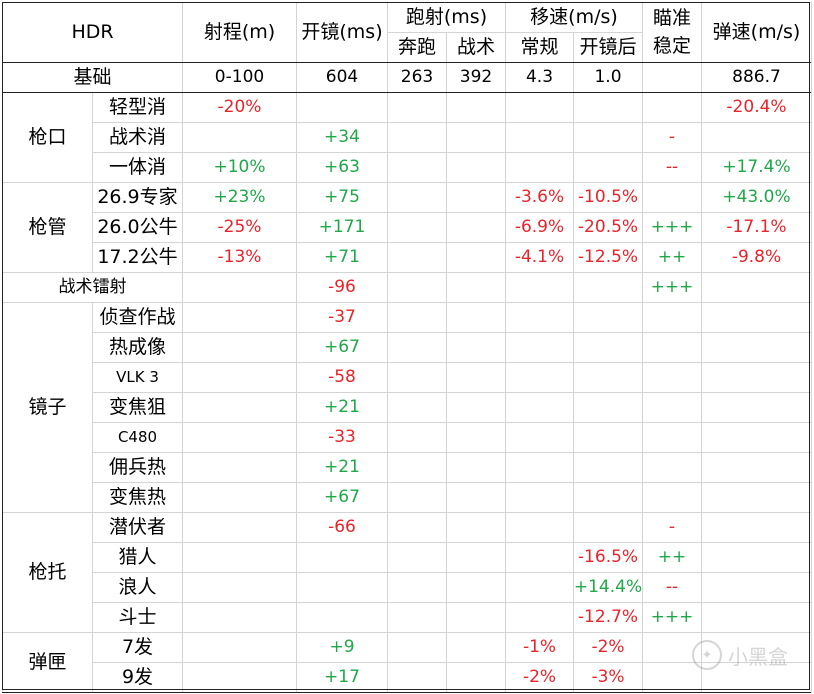  Describe the element at coordinates (342, 227) in the screenshot. I see `value-ads: +171` at that location.